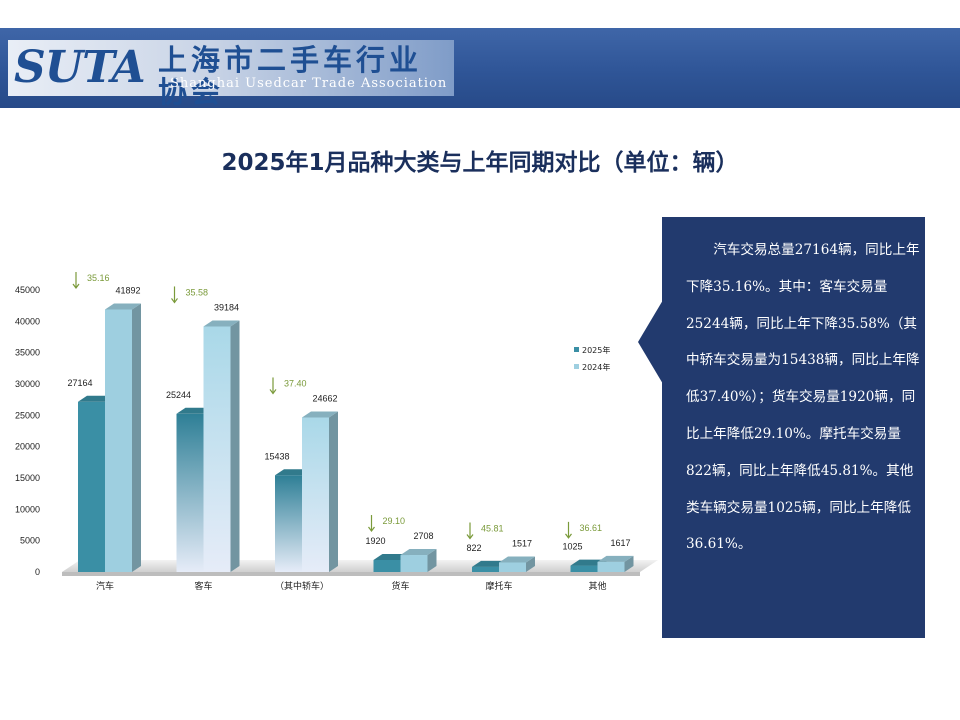 The height and width of the screenshot is (720, 960). What do you see at coordinates (27, 415) in the screenshot?
I see `y-tick-label: 25000` at bounding box center [27, 415].